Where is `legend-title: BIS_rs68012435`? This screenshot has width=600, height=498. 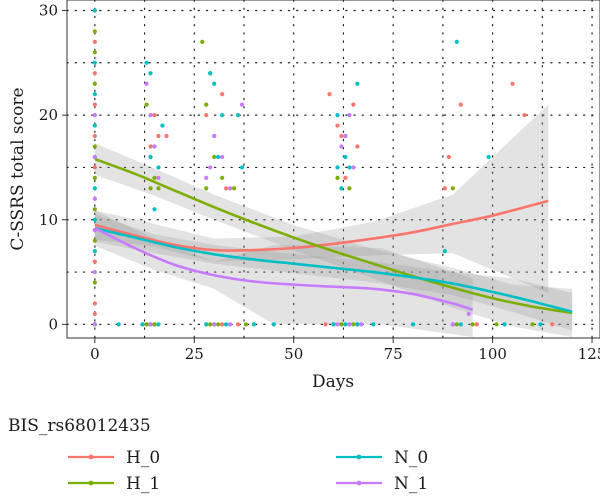 legend-title: BIS_rs68012435 is located at coordinates (79, 426).